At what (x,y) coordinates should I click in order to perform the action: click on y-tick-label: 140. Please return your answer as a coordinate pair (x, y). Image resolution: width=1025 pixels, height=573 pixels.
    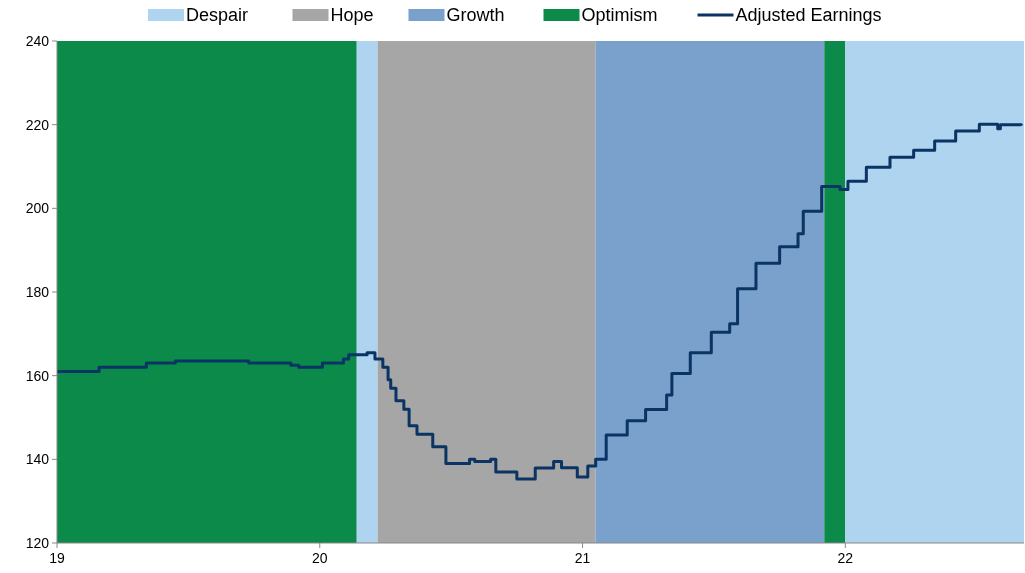
    Looking at the image, I should click on (37, 459).